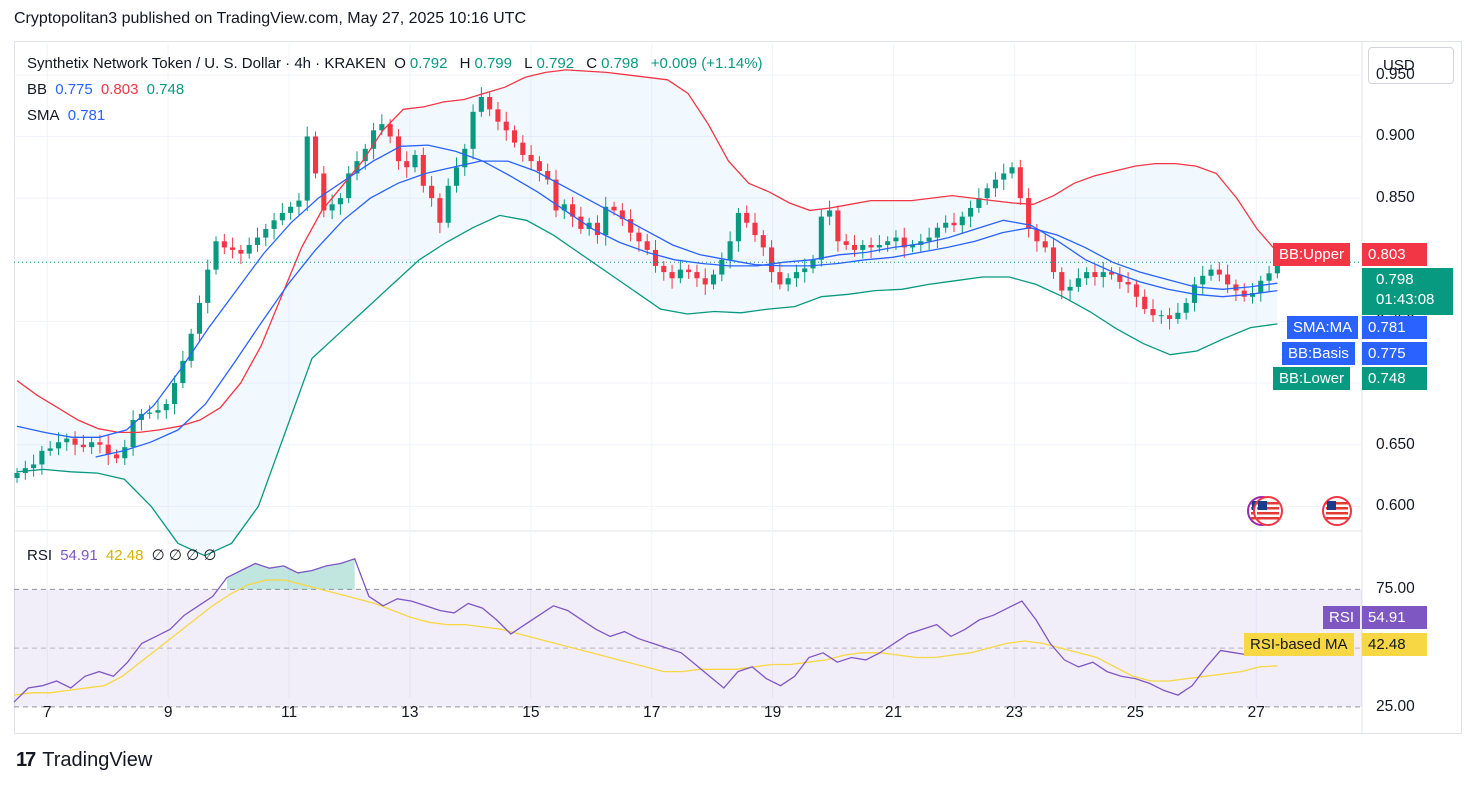 Image resolution: width=1476 pixels, height=787 pixels. I want to click on bb-basis-value: 0.775, so click(74, 89).